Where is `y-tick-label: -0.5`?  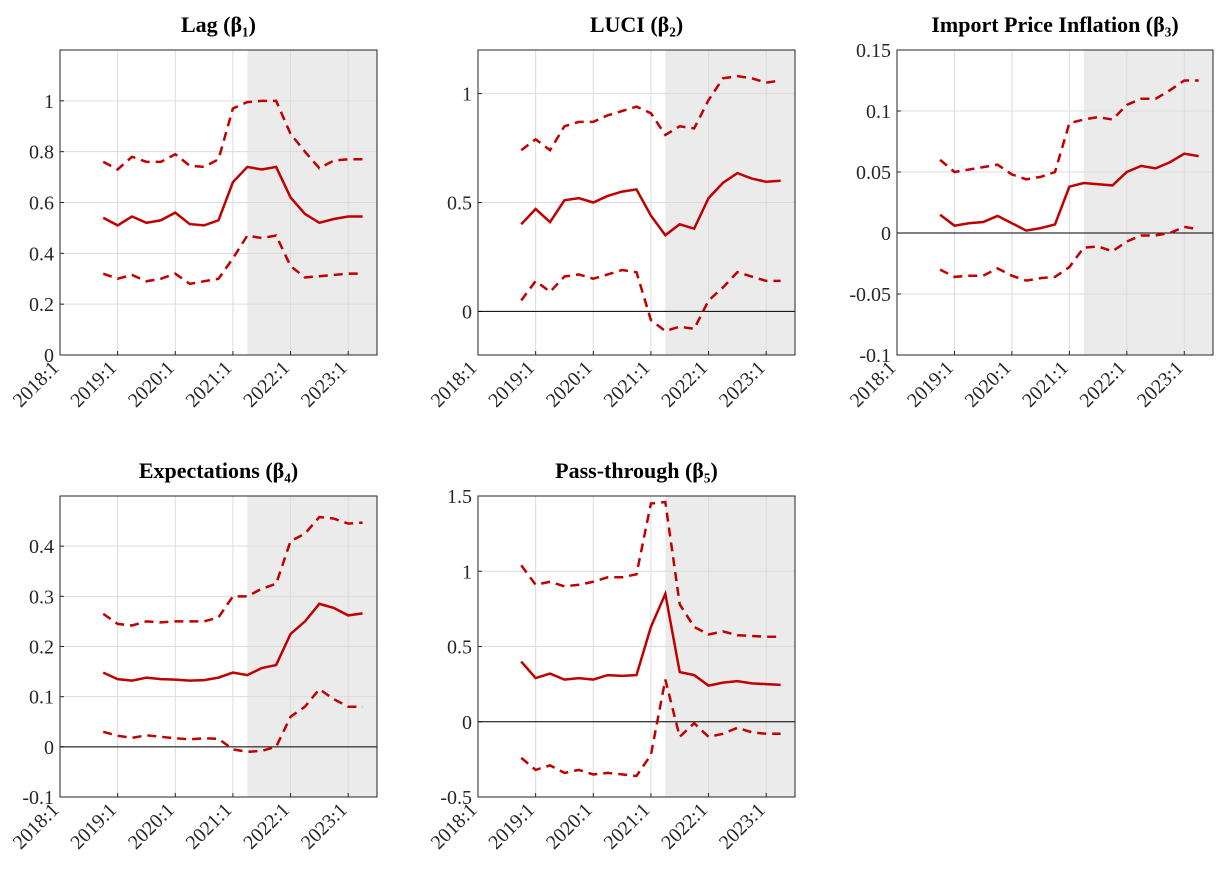
y-tick-label: -0.5 is located at coordinates (456, 798).